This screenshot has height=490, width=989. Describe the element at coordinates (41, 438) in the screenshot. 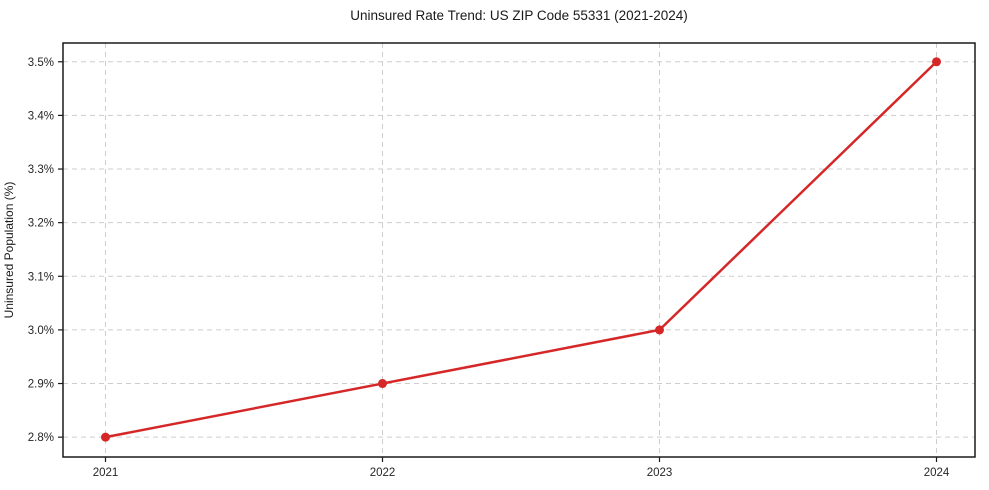

I see `y-tick-label: 2.8%` at that location.